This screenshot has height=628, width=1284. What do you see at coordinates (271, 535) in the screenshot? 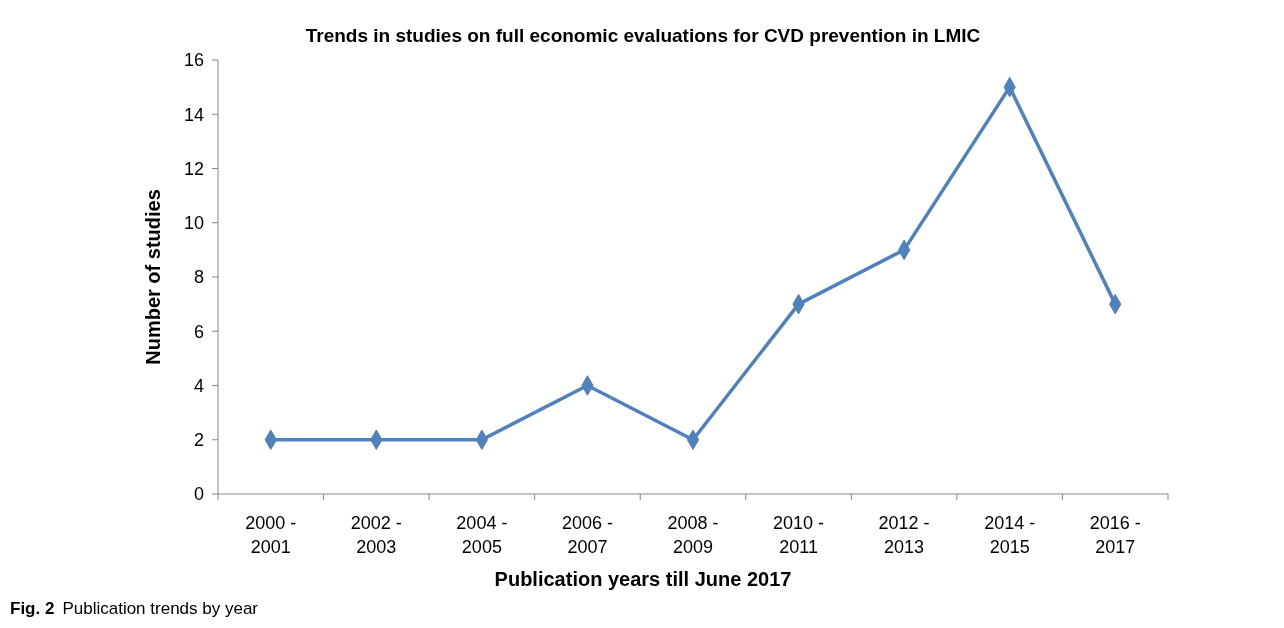
I see `x-tick-label: 2000 - 2001` at bounding box center [271, 535].